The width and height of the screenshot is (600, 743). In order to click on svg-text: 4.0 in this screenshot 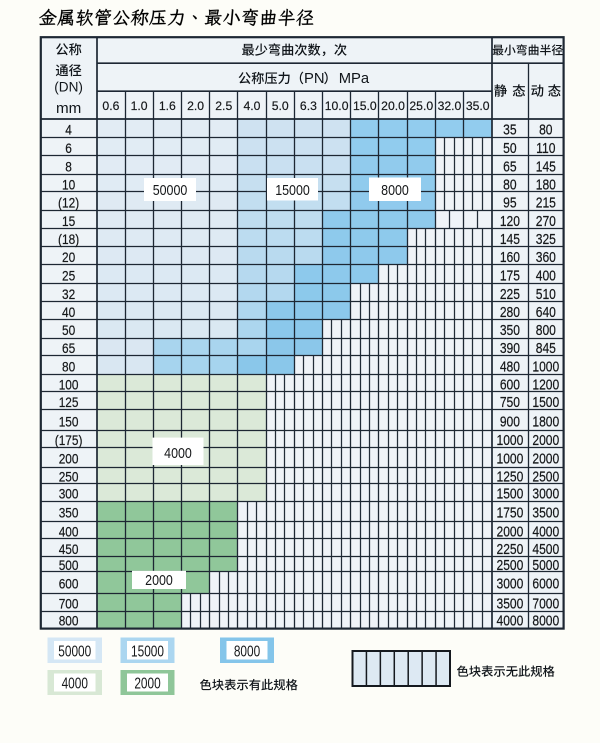, I will do `click(252, 106)`.